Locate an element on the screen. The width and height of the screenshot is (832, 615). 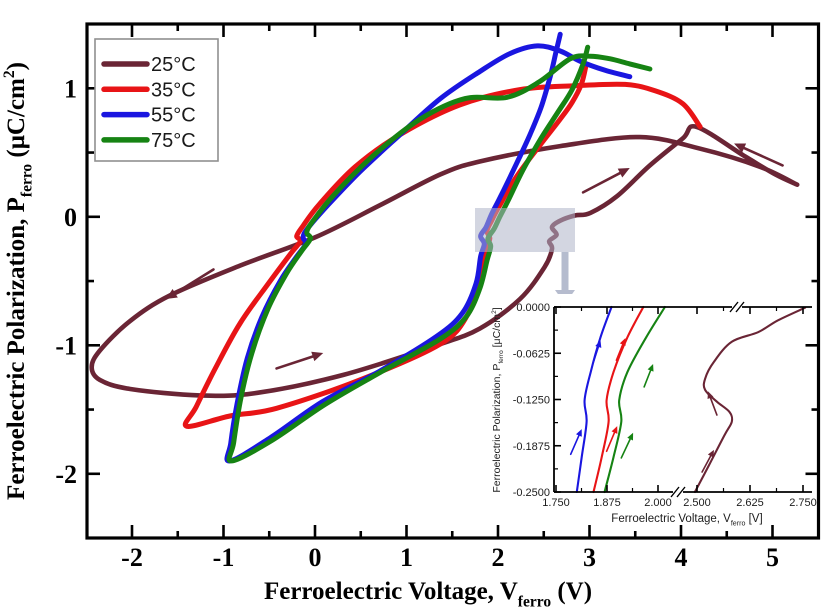
x-axis-tick-label: 5 is located at coordinates (772, 557).